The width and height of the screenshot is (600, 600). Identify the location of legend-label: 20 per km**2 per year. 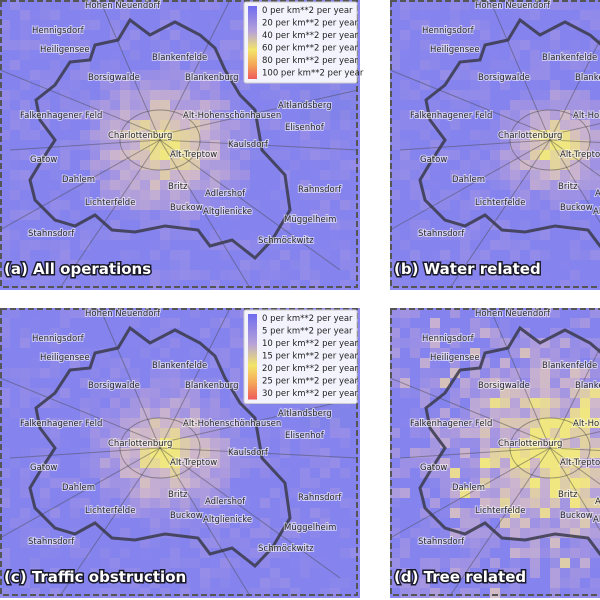
(310, 369).